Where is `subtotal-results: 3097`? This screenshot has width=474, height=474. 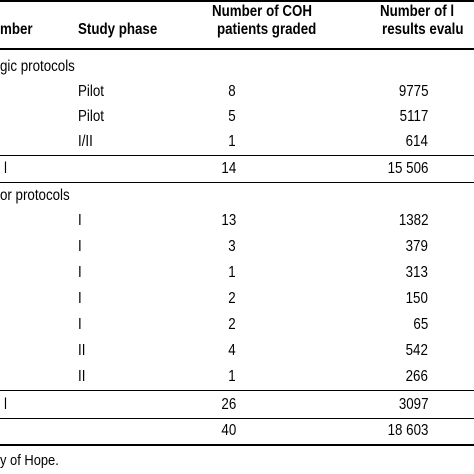
subtotal-results: 3097 is located at coordinates (413, 404).